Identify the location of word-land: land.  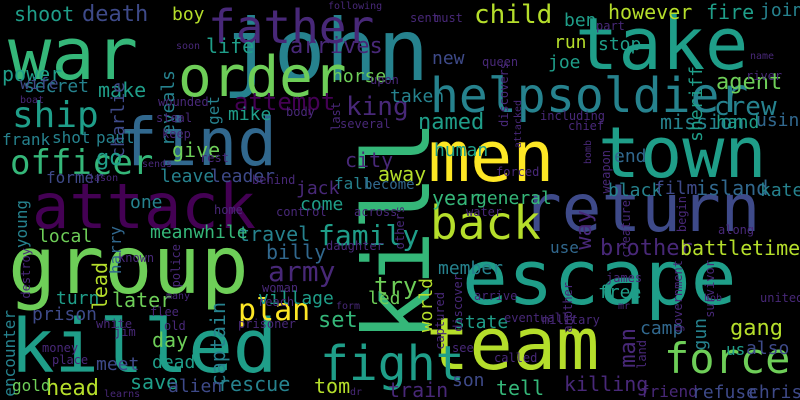
(642, 354).